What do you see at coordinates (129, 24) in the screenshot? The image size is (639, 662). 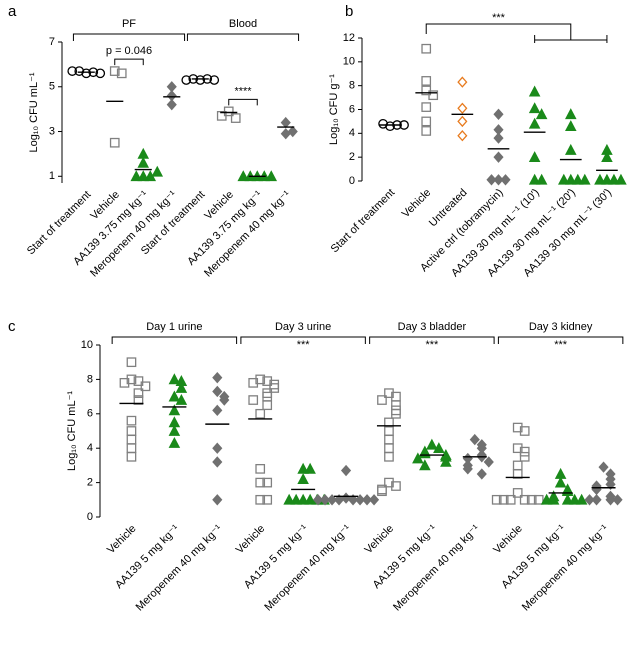 I see `group-label: PF` at bounding box center [129, 24].